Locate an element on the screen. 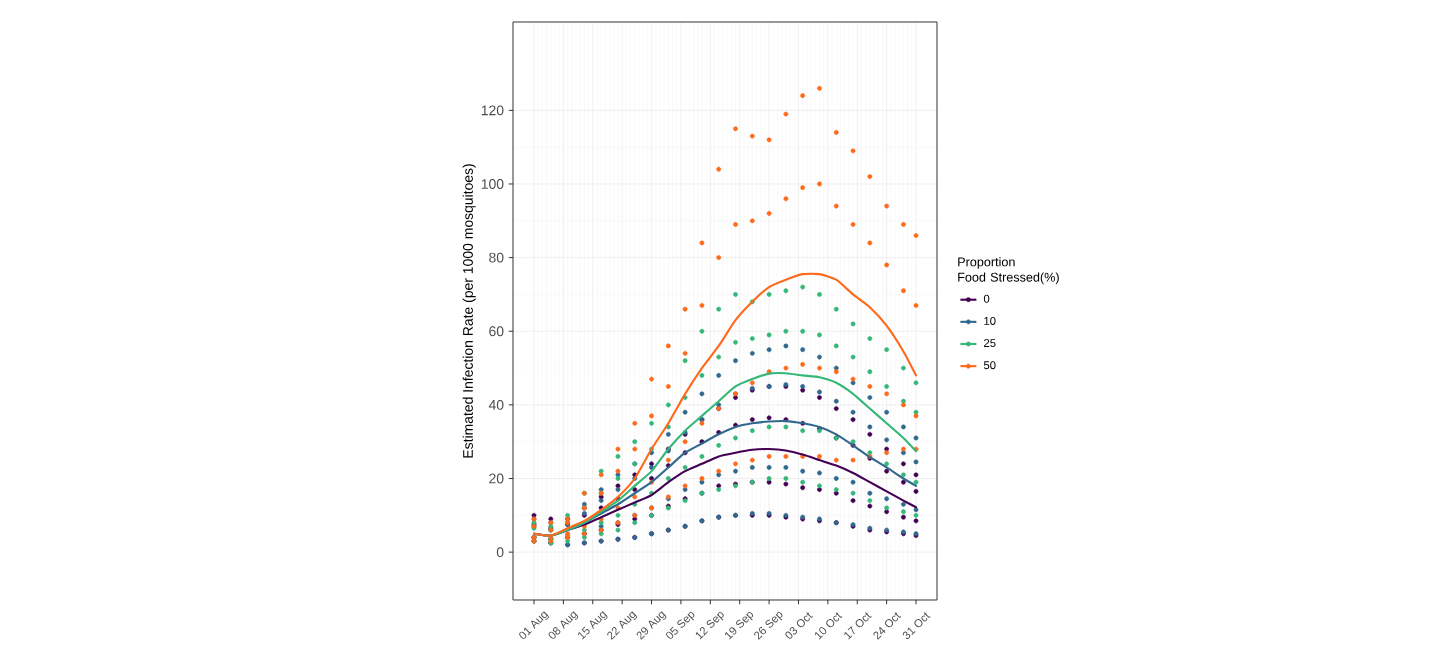  x-tick-label: 15 Aug is located at coordinates (593, 625).